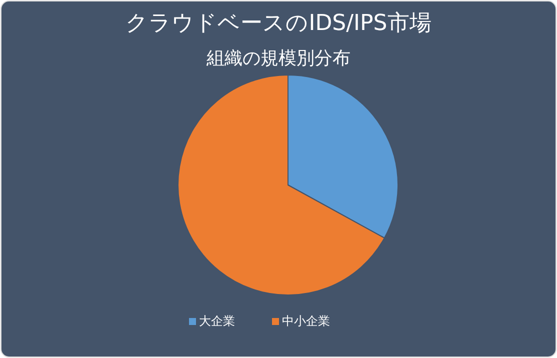  Describe the element at coordinates (279, 23) in the screenshot. I see `chart-title: クラウドベースのIDS/IPS市場` at that location.